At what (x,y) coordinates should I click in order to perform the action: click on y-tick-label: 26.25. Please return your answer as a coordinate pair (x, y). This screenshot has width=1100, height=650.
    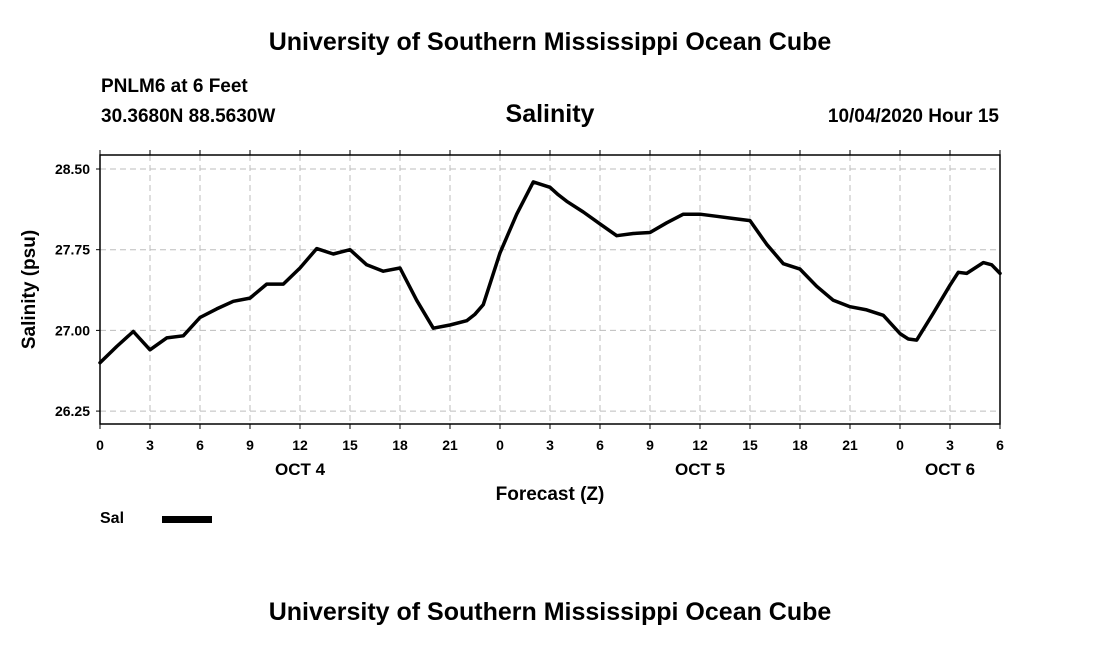
    Looking at the image, I should click on (72, 411).